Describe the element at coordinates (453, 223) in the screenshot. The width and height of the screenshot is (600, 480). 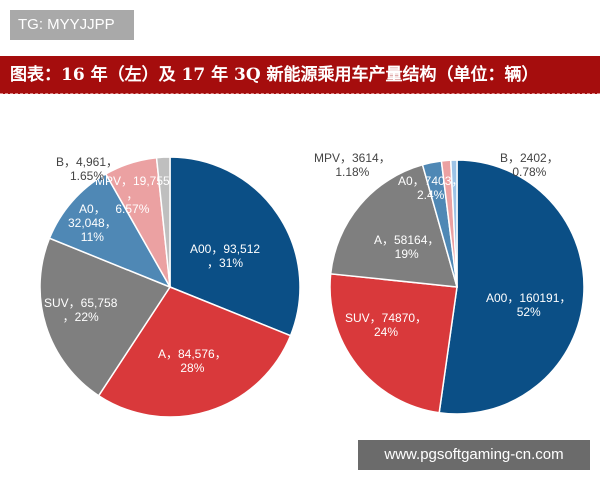
I see `pie-slice-20173Q-b` at that location.